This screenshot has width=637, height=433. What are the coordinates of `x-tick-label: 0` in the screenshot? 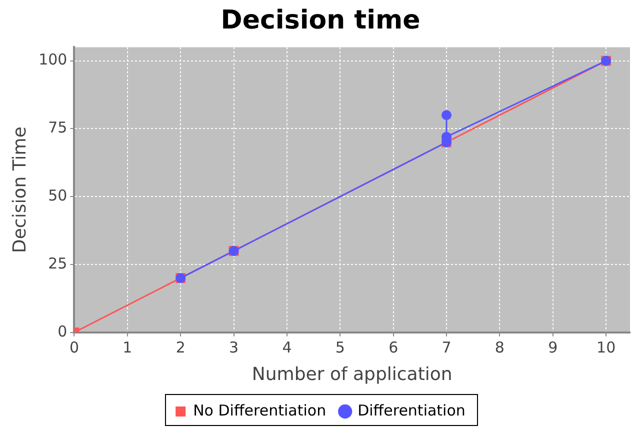 It's located at (74, 347).